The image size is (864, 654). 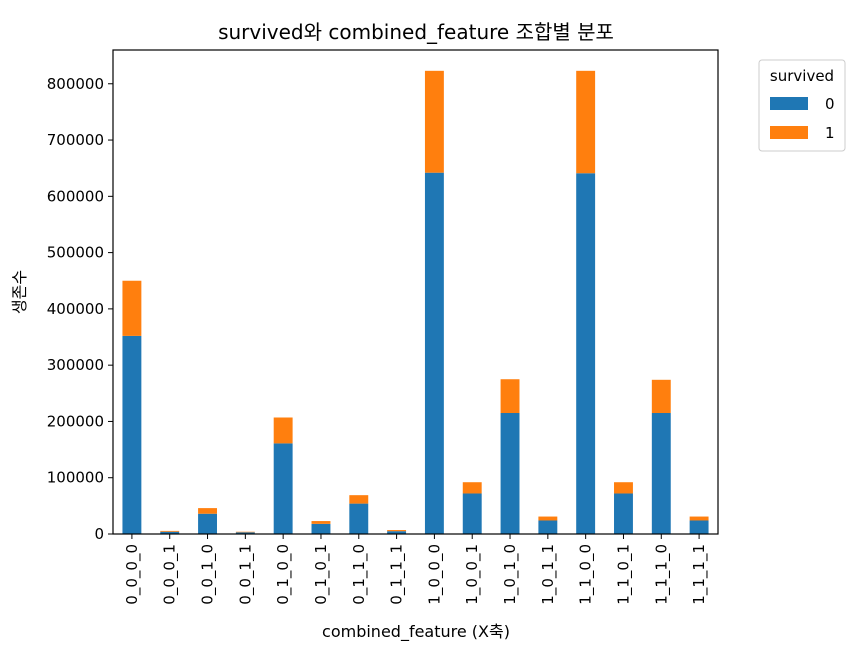 What do you see at coordinates (359, 574) in the screenshot?
I see `x-tick-label: 0_1_1_0` at bounding box center [359, 574].